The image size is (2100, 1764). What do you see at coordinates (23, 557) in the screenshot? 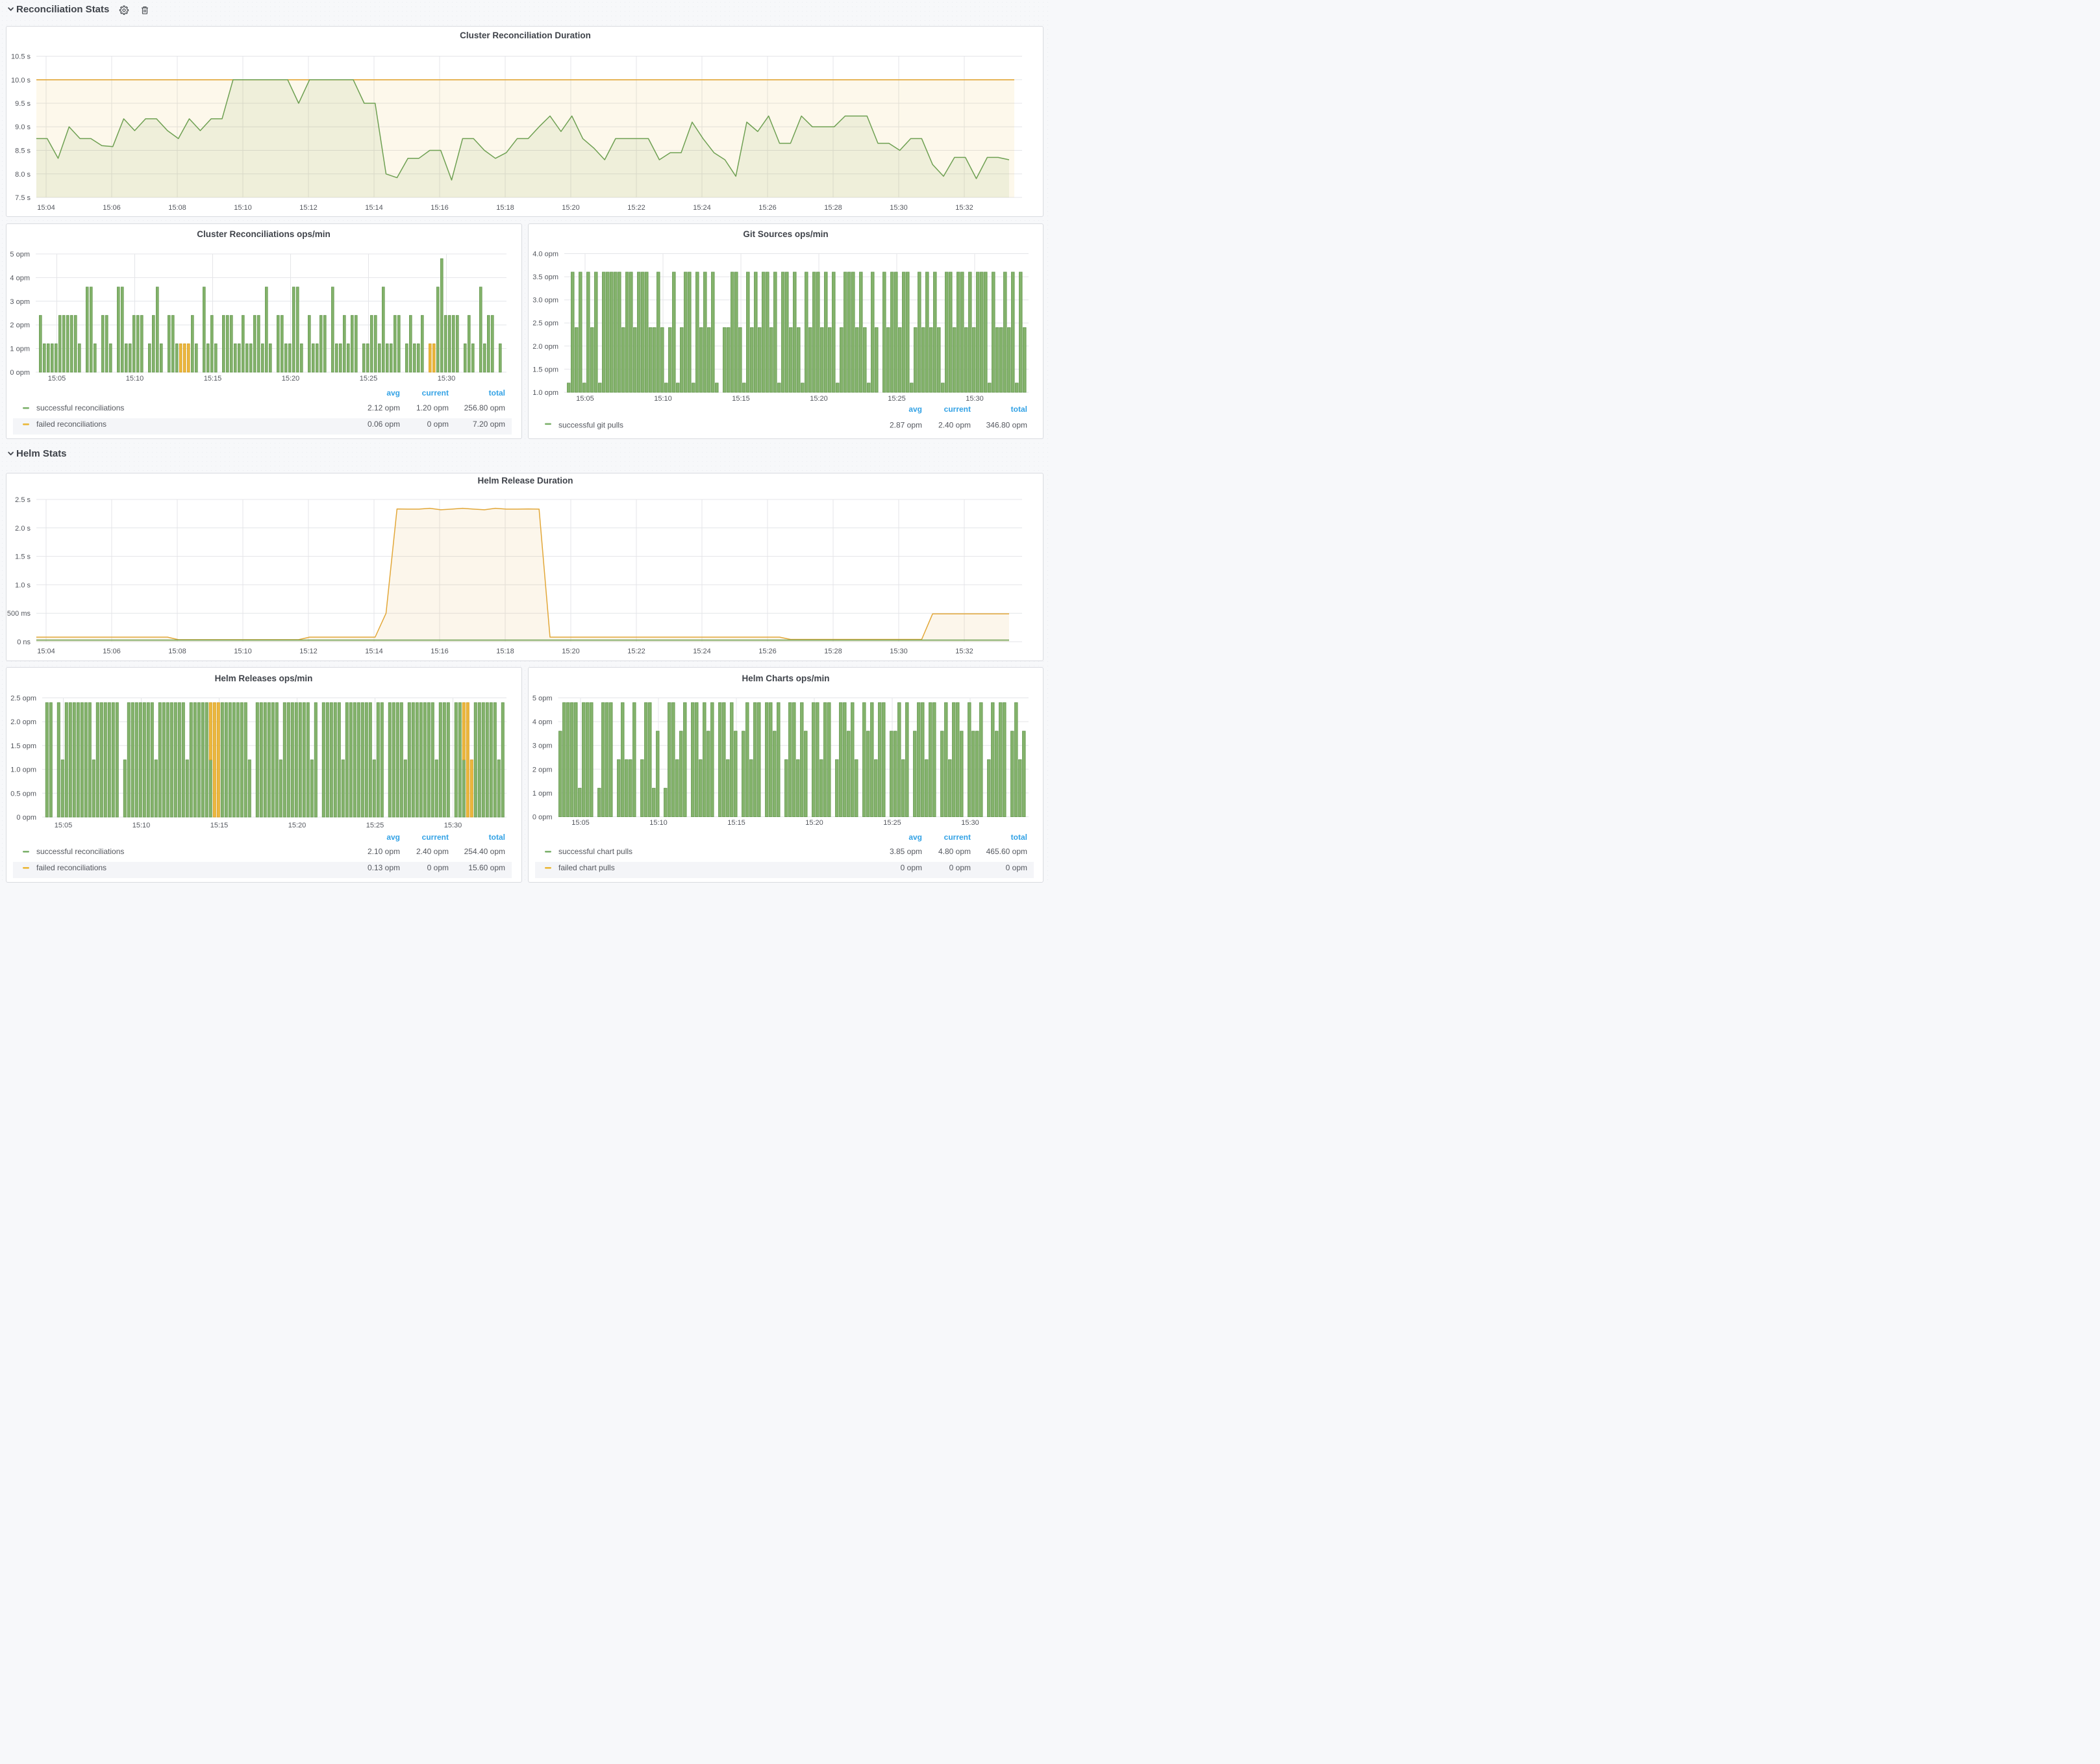
I see `svg-text: 1.5 s` at bounding box center [23, 557].